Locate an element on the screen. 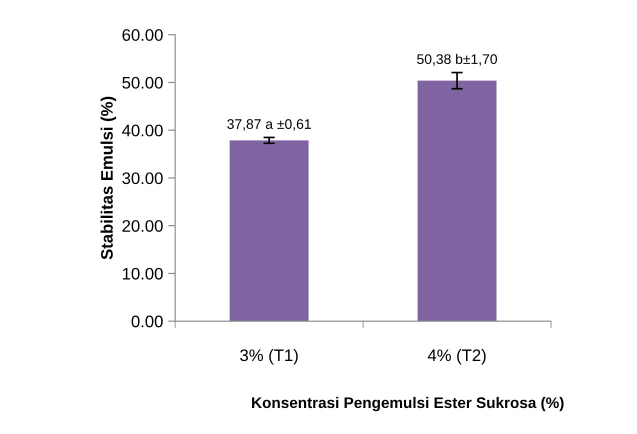 Image resolution: width=637 pixels, height=434 pixels. x-tick-label: 4% (T2) is located at coordinates (457, 356).